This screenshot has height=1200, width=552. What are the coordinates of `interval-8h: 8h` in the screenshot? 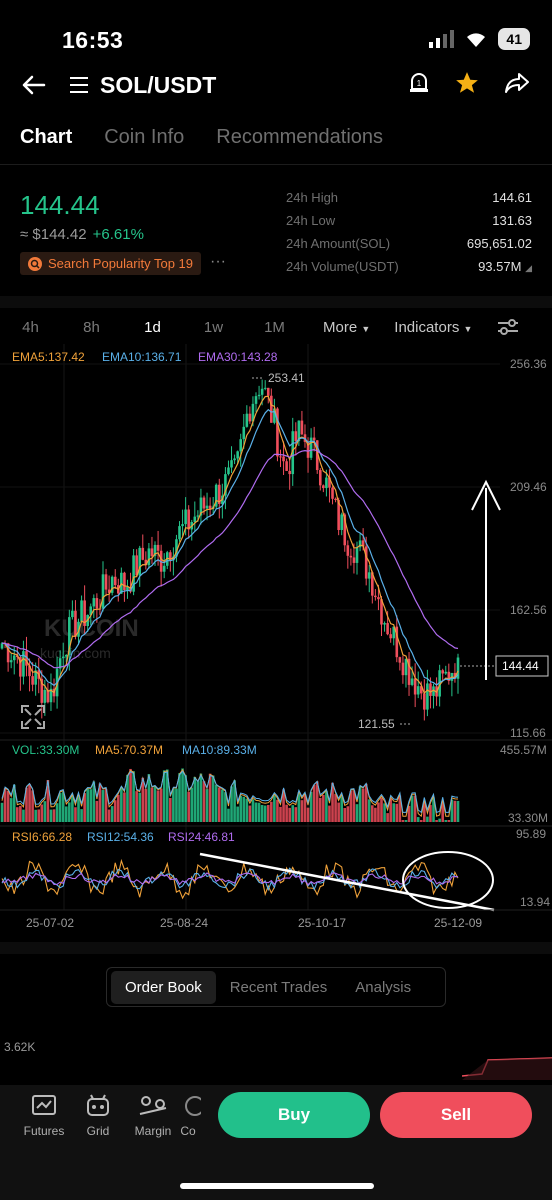 It's located at (91, 327).